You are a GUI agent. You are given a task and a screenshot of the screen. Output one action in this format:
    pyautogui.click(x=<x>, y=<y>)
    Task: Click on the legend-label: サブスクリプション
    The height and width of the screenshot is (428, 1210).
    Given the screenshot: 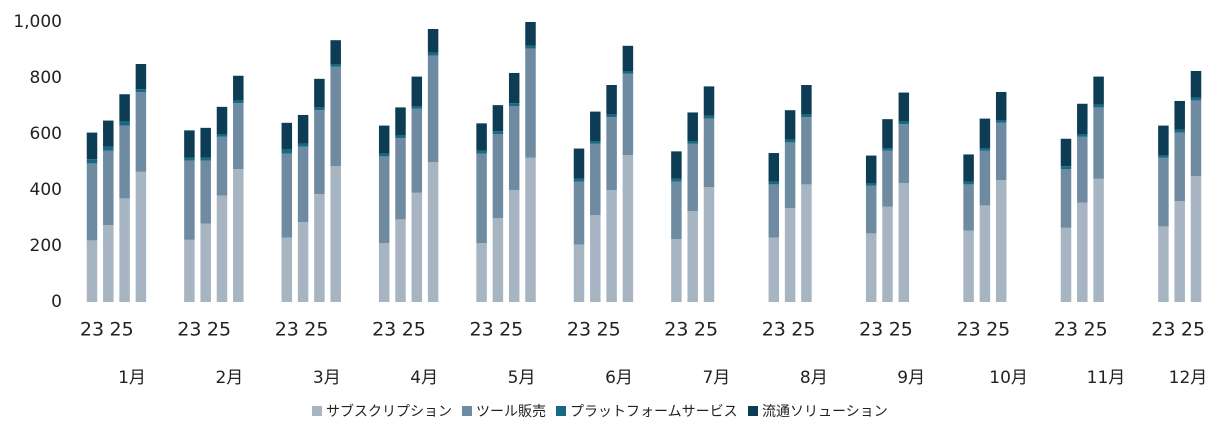 What is the action you would take?
    pyautogui.click(x=389, y=411)
    